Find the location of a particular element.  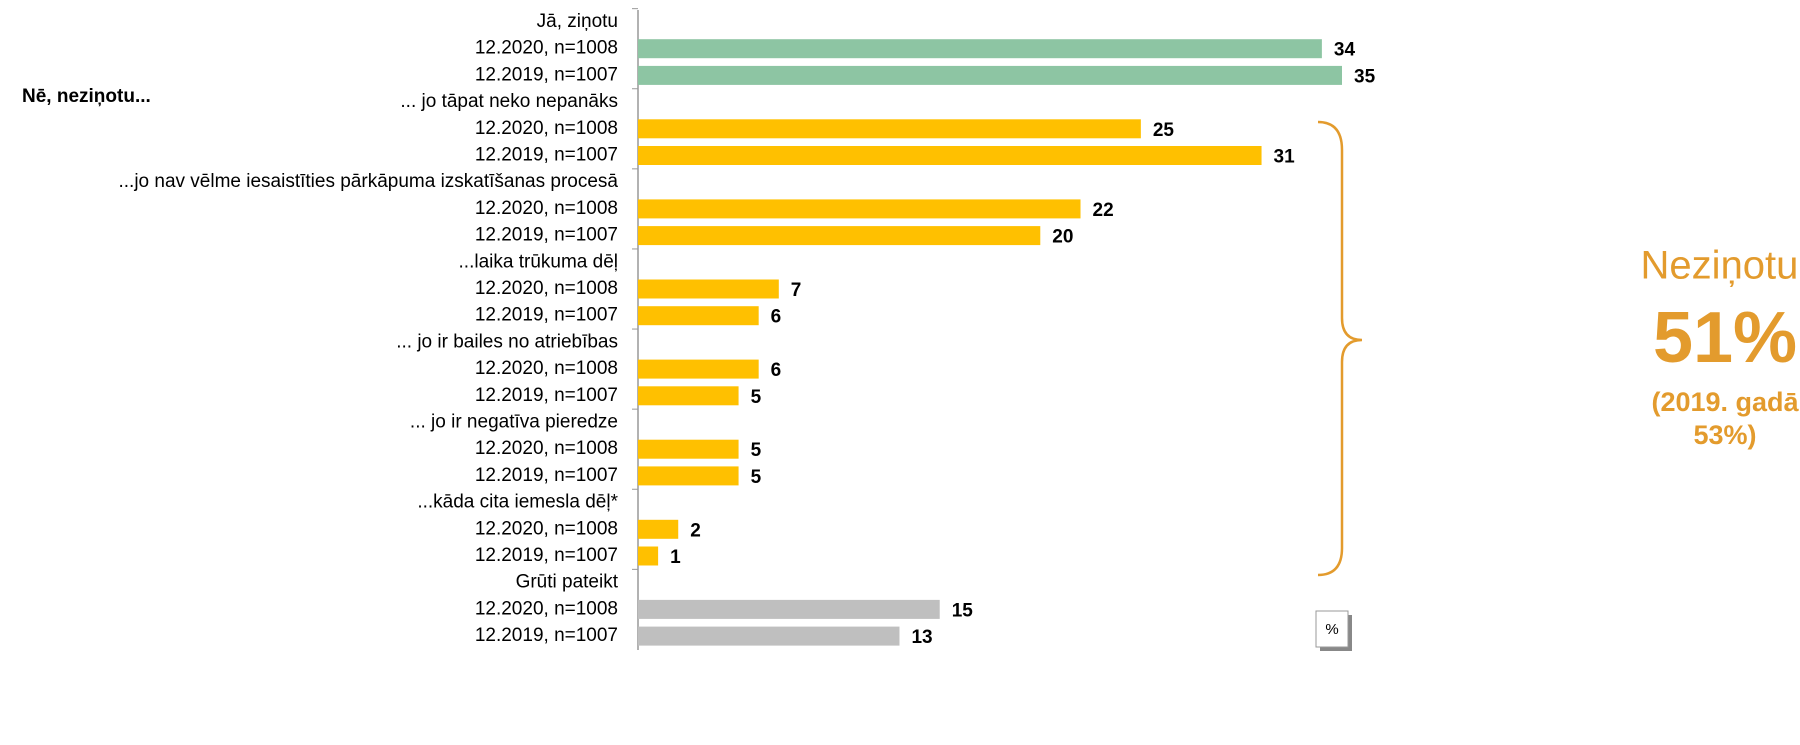

annotation: Neziņotu: is located at coordinates (1720, 266).